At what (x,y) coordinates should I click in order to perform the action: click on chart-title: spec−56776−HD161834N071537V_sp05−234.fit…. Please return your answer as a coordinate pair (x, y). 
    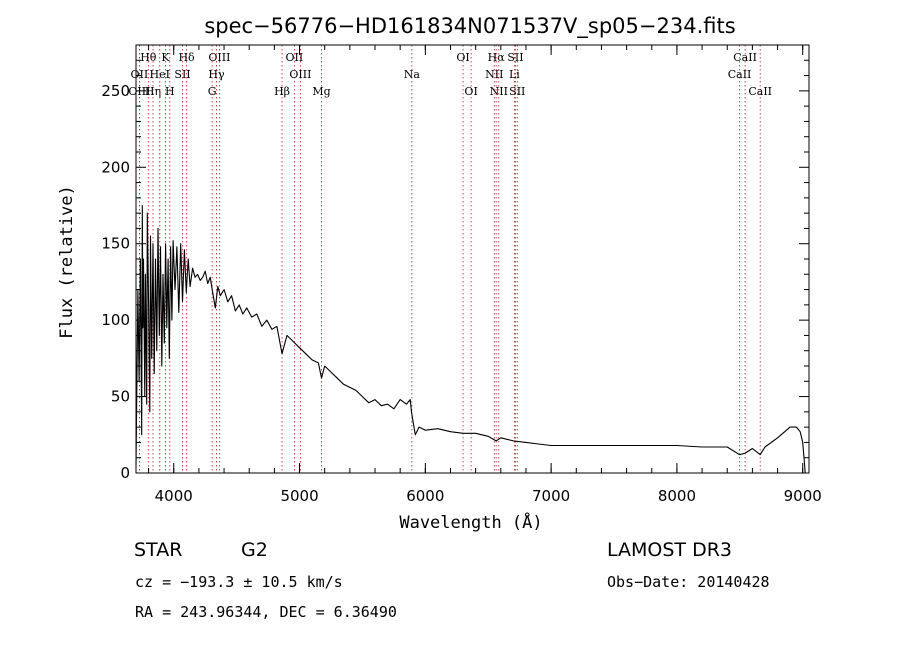
    Looking at the image, I should click on (469, 26).